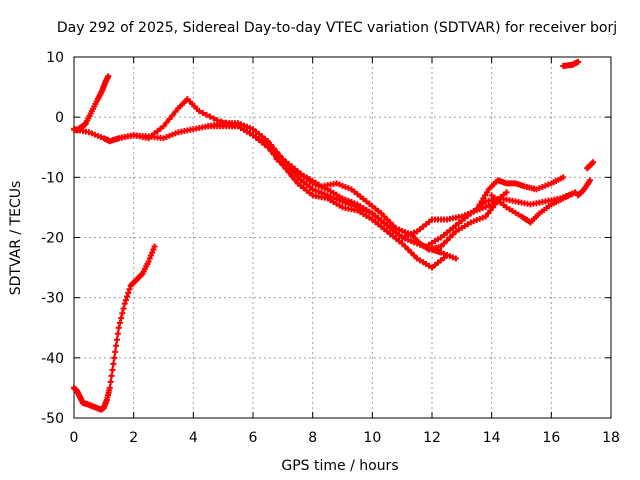 The image size is (640, 480). Describe the element at coordinates (492, 438) in the screenshot. I see `x-tick-label: 14` at that location.